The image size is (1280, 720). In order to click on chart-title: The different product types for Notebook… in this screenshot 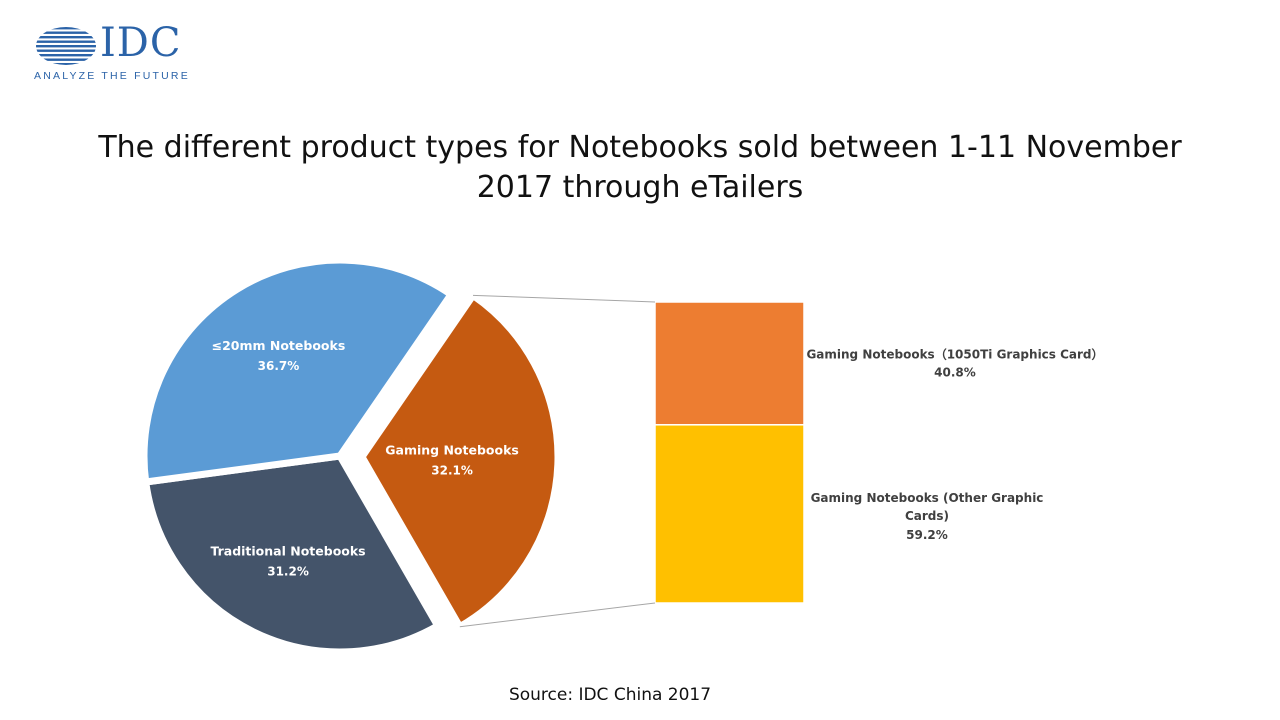, I will do `click(640, 168)`.